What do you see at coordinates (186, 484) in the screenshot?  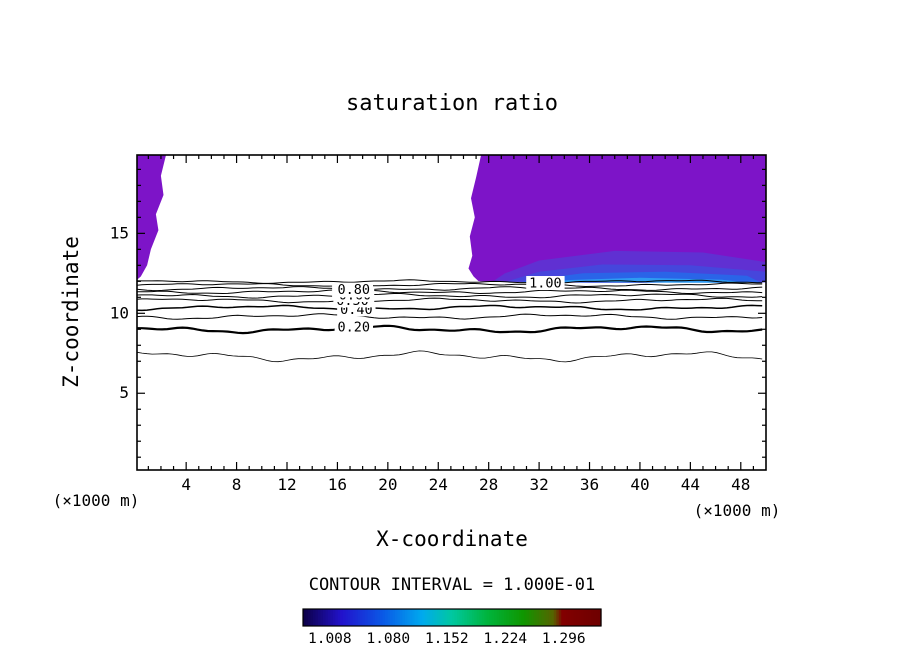 I see `x-tick-label: 4` at bounding box center [186, 484].